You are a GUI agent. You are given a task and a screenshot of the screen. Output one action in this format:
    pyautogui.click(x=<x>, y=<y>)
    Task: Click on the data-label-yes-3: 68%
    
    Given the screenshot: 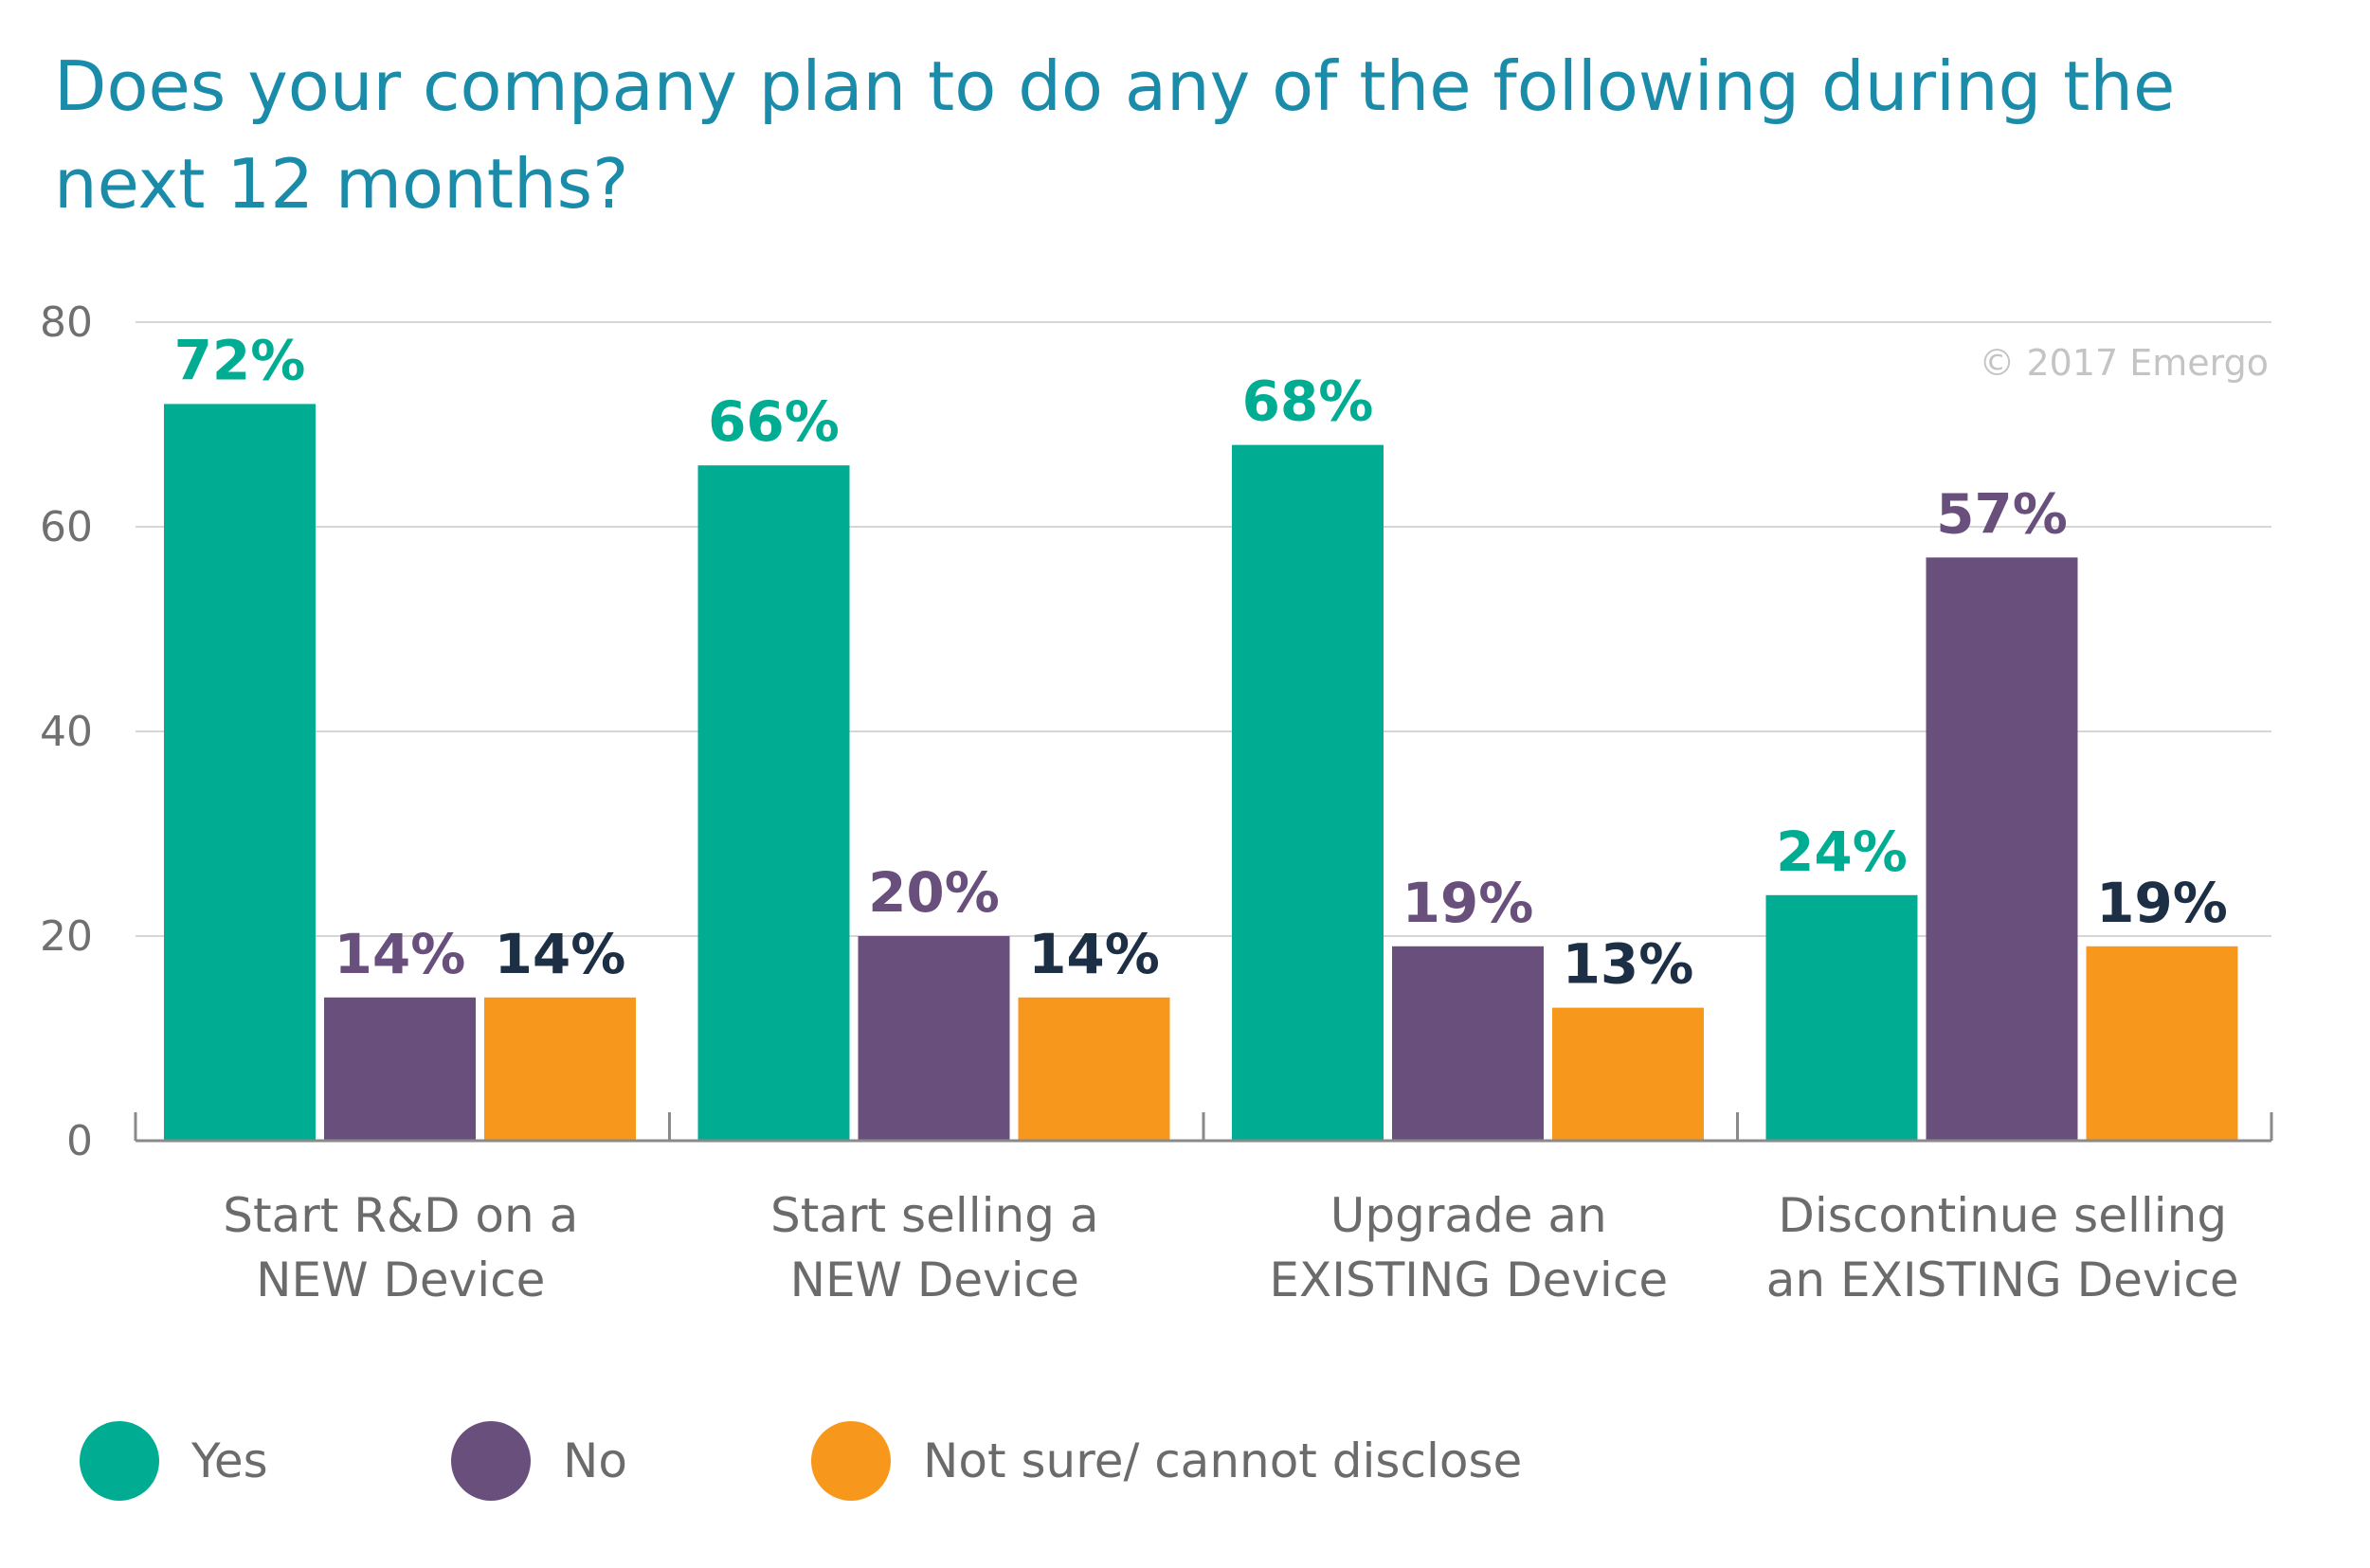 What is the action you would take?
    pyautogui.click(x=1308, y=401)
    